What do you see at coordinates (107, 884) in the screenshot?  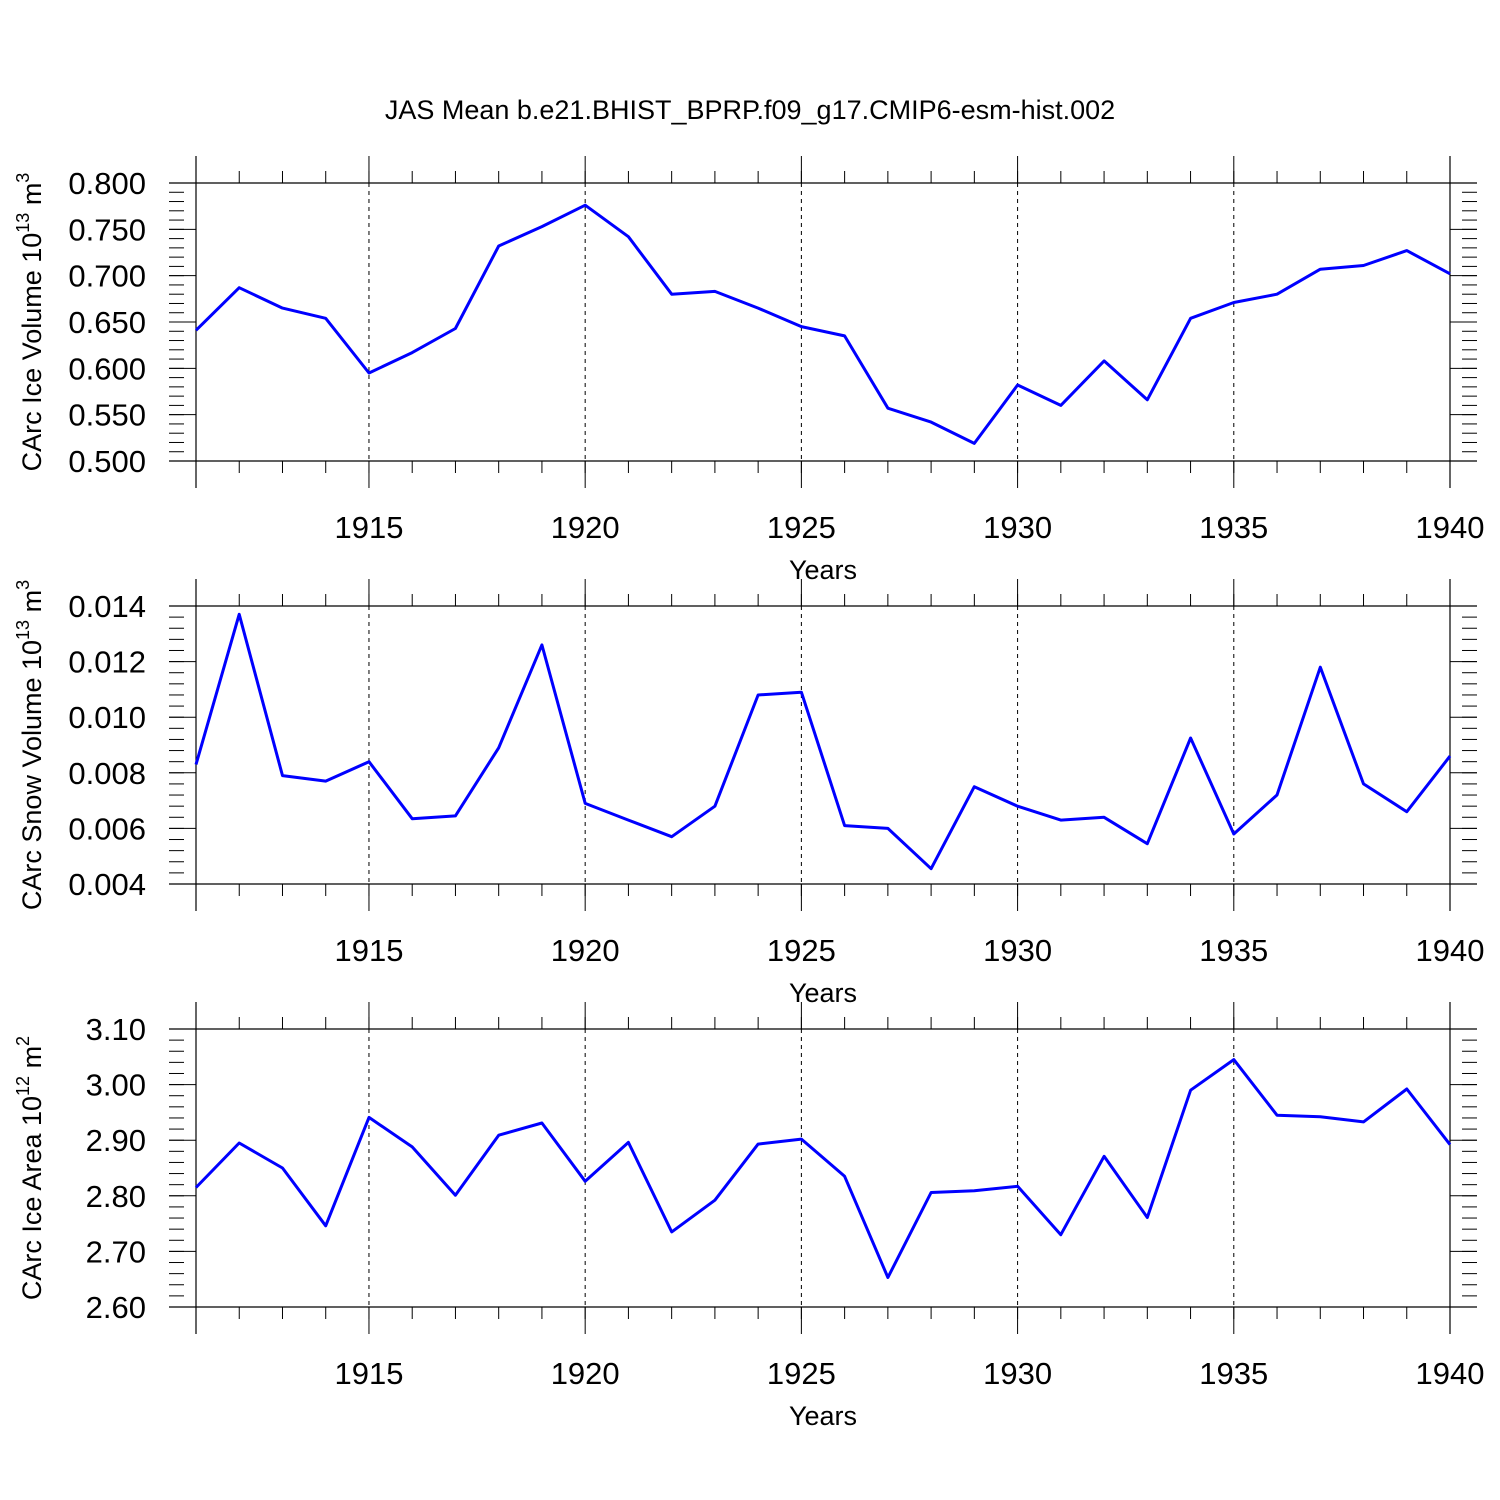 I see `y-tick-label: 0.004` at bounding box center [107, 884].